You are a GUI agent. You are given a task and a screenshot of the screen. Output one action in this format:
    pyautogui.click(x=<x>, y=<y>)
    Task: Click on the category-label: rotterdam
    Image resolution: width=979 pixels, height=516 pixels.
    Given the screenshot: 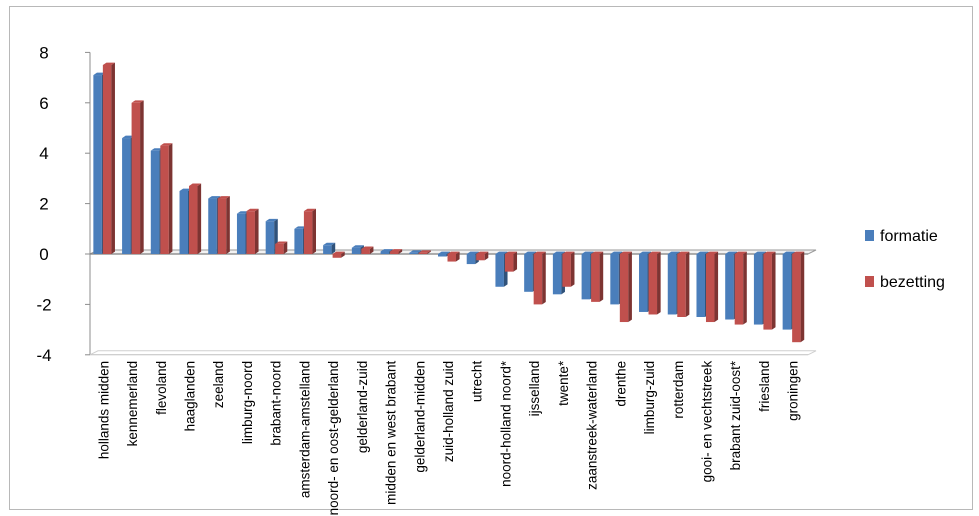 What is the action you would take?
    pyautogui.click(x=678, y=390)
    